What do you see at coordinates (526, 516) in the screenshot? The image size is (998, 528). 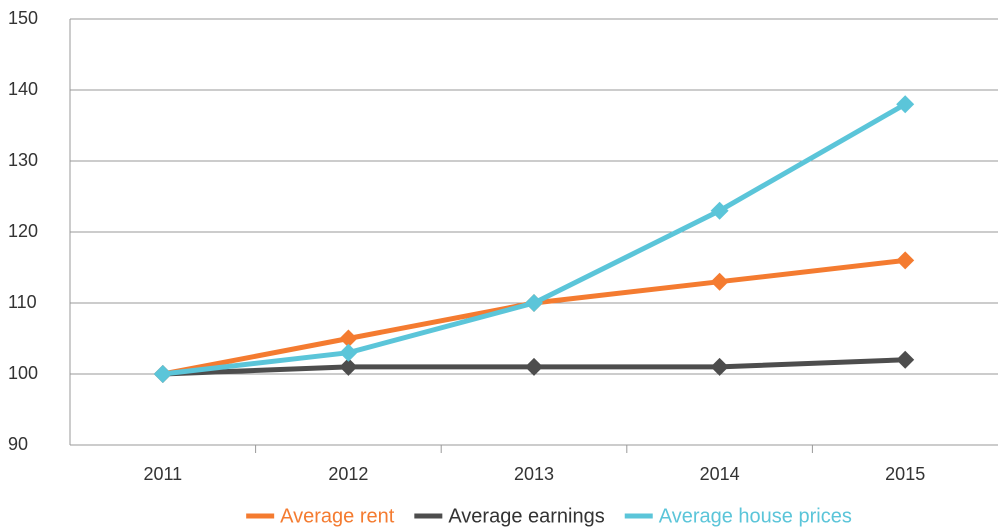 I see `legend-label: Average earnings` at bounding box center [526, 516].